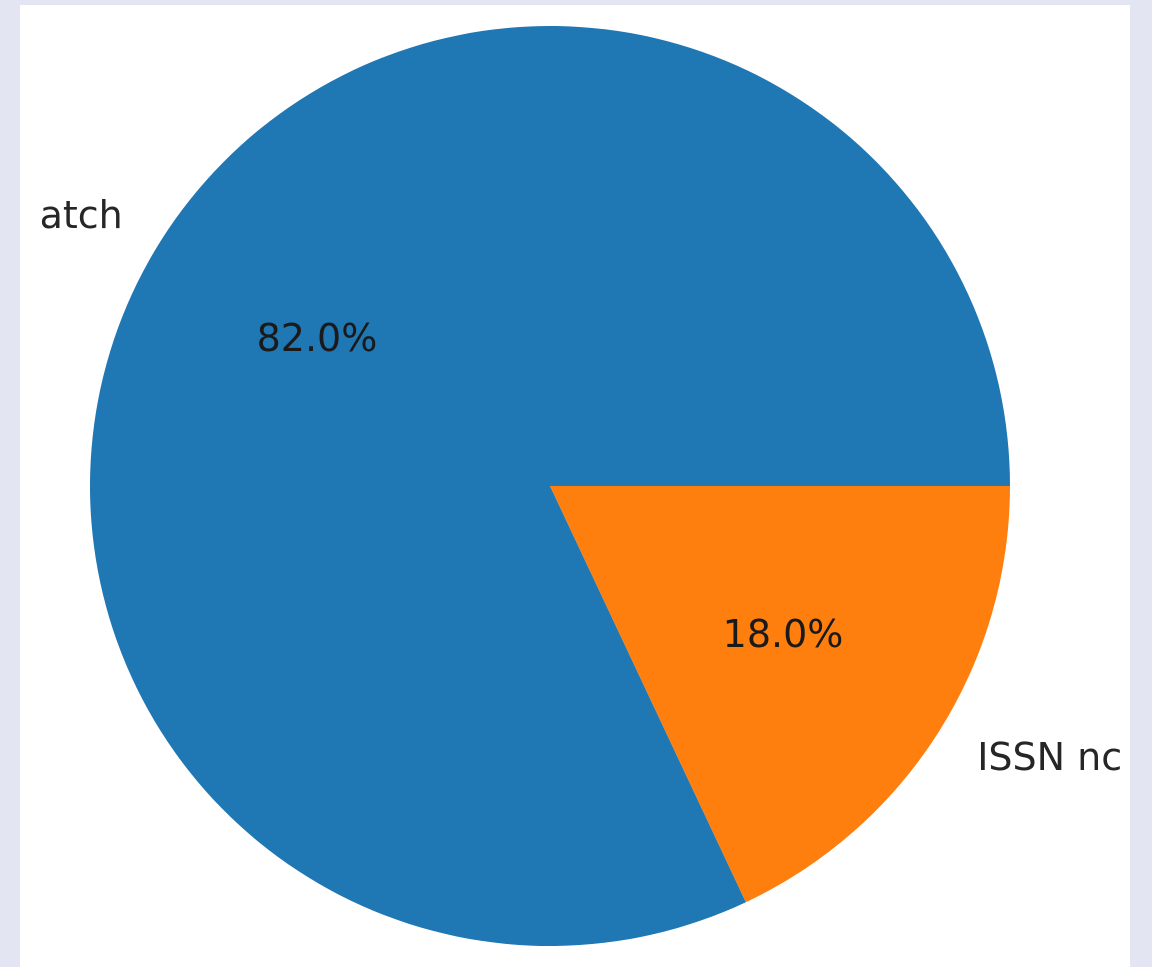  What do you see at coordinates (317, 338) in the screenshot?
I see `slice-percent-label-1: 82.0%` at bounding box center [317, 338].